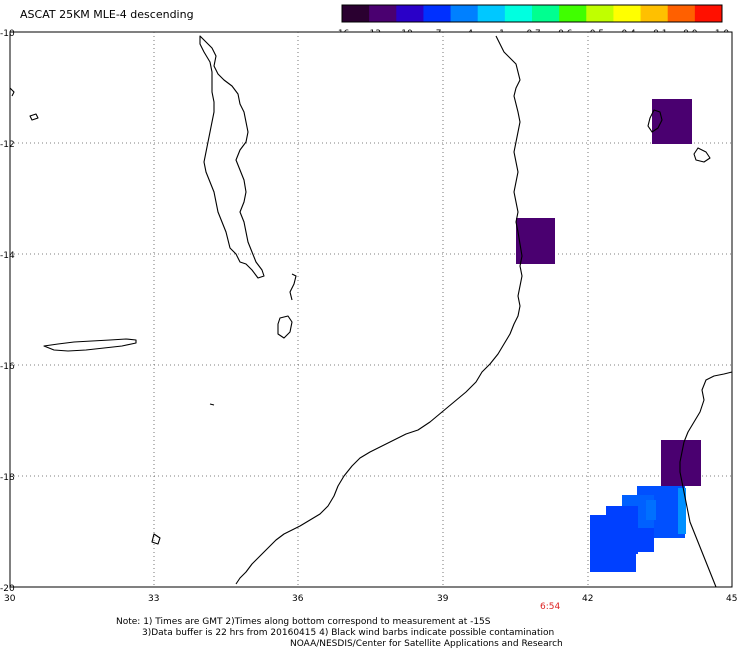  What do you see at coordinates (443, 599) in the screenshot?
I see `x-tick-label: 39` at bounding box center [443, 599].